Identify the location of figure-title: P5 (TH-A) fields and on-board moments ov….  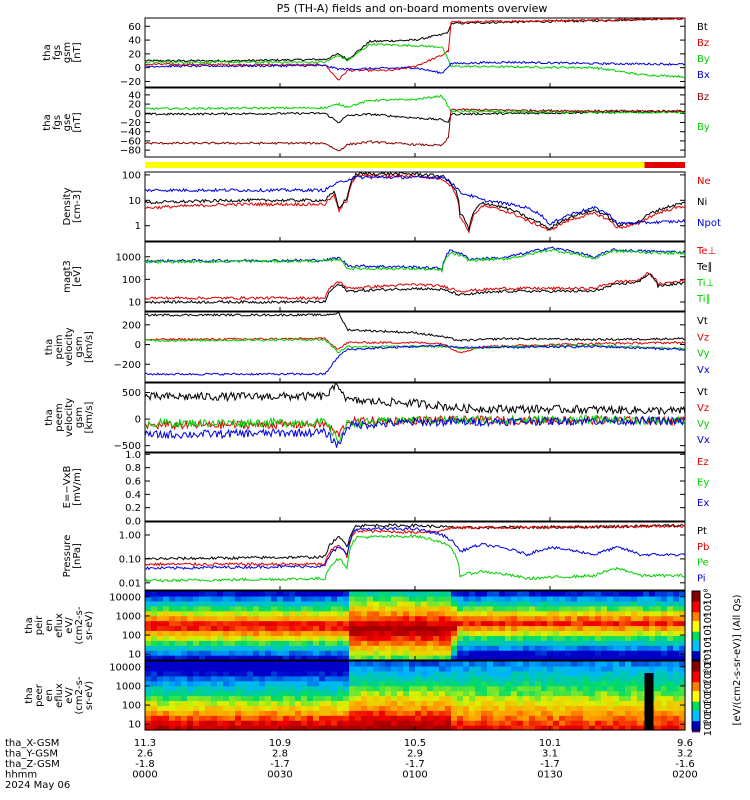
(412, 8).